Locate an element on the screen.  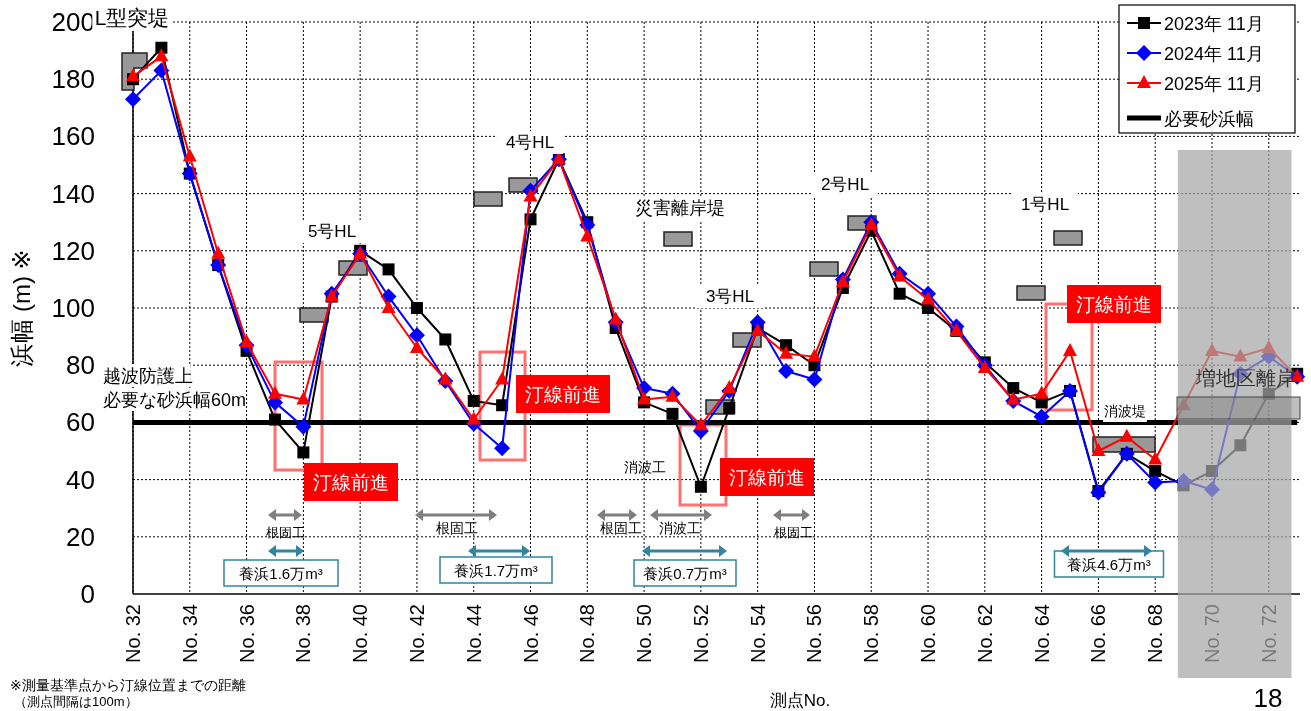
text: 18 is located at coordinates (1268, 697).